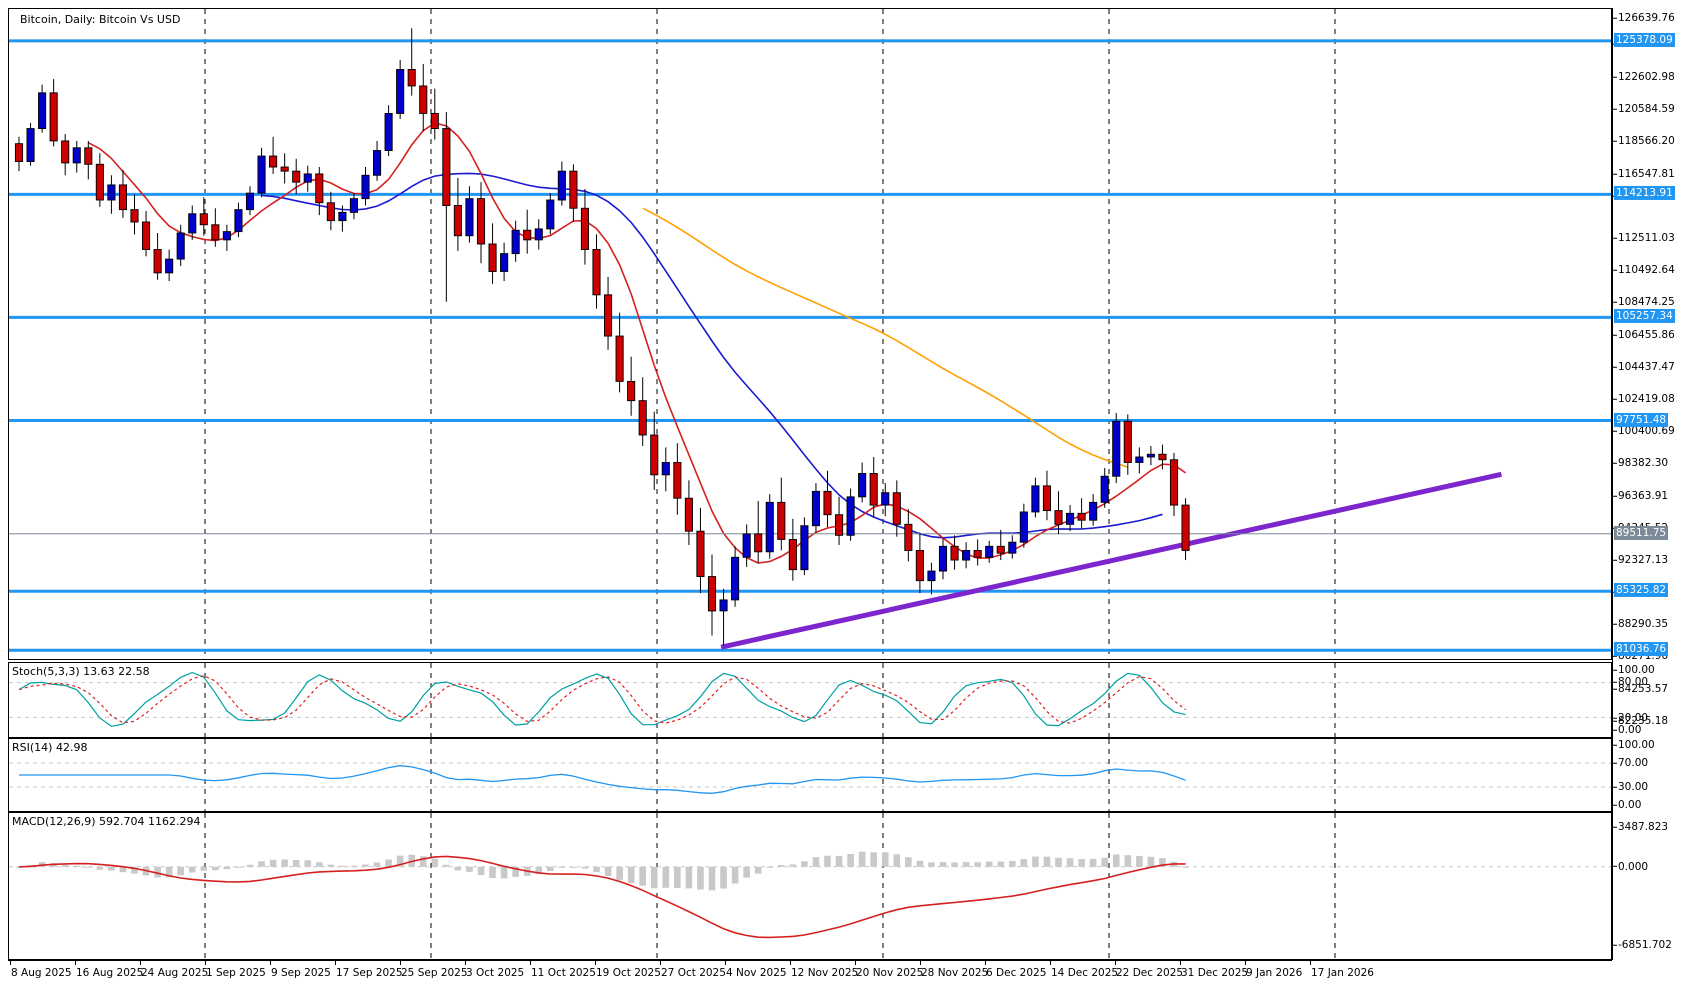 Image resolution: width=1692 pixels, height=986 pixels. What do you see at coordinates (50, 747) in the screenshot?
I see `rsi-label: RSI(14) 42.98` at bounding box center [50, 747].